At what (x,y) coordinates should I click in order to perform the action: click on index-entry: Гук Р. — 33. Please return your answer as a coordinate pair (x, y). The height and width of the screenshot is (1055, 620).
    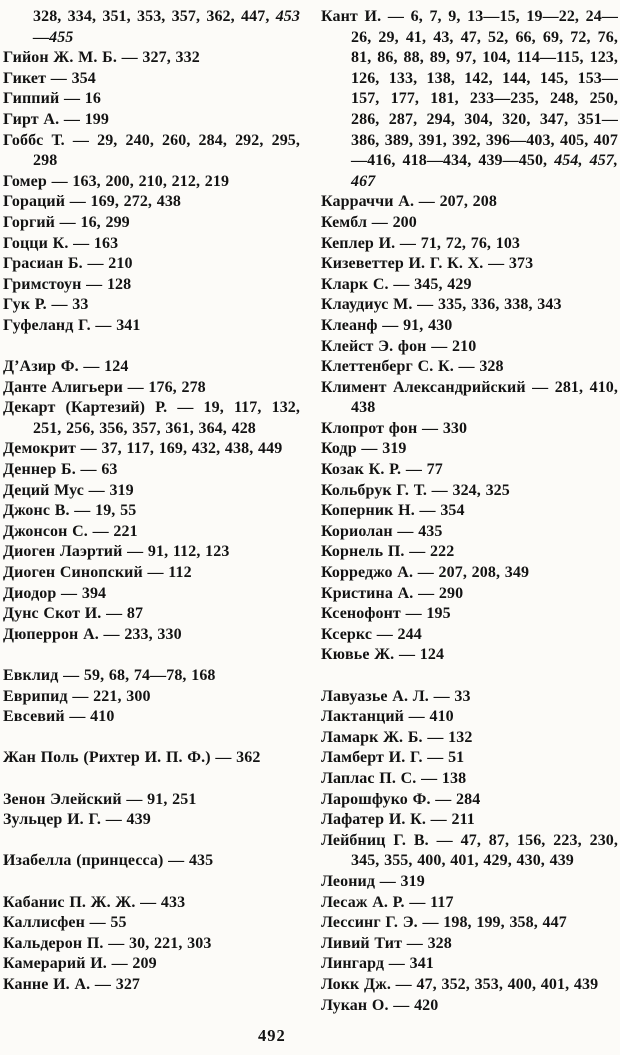
    Looking at the image, I should click on (151, 305).